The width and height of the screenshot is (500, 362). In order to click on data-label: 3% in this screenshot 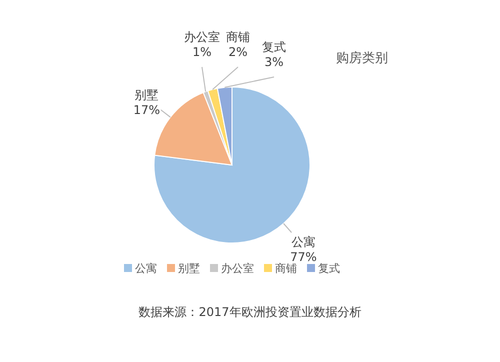, I will do `click(274, 62)`.